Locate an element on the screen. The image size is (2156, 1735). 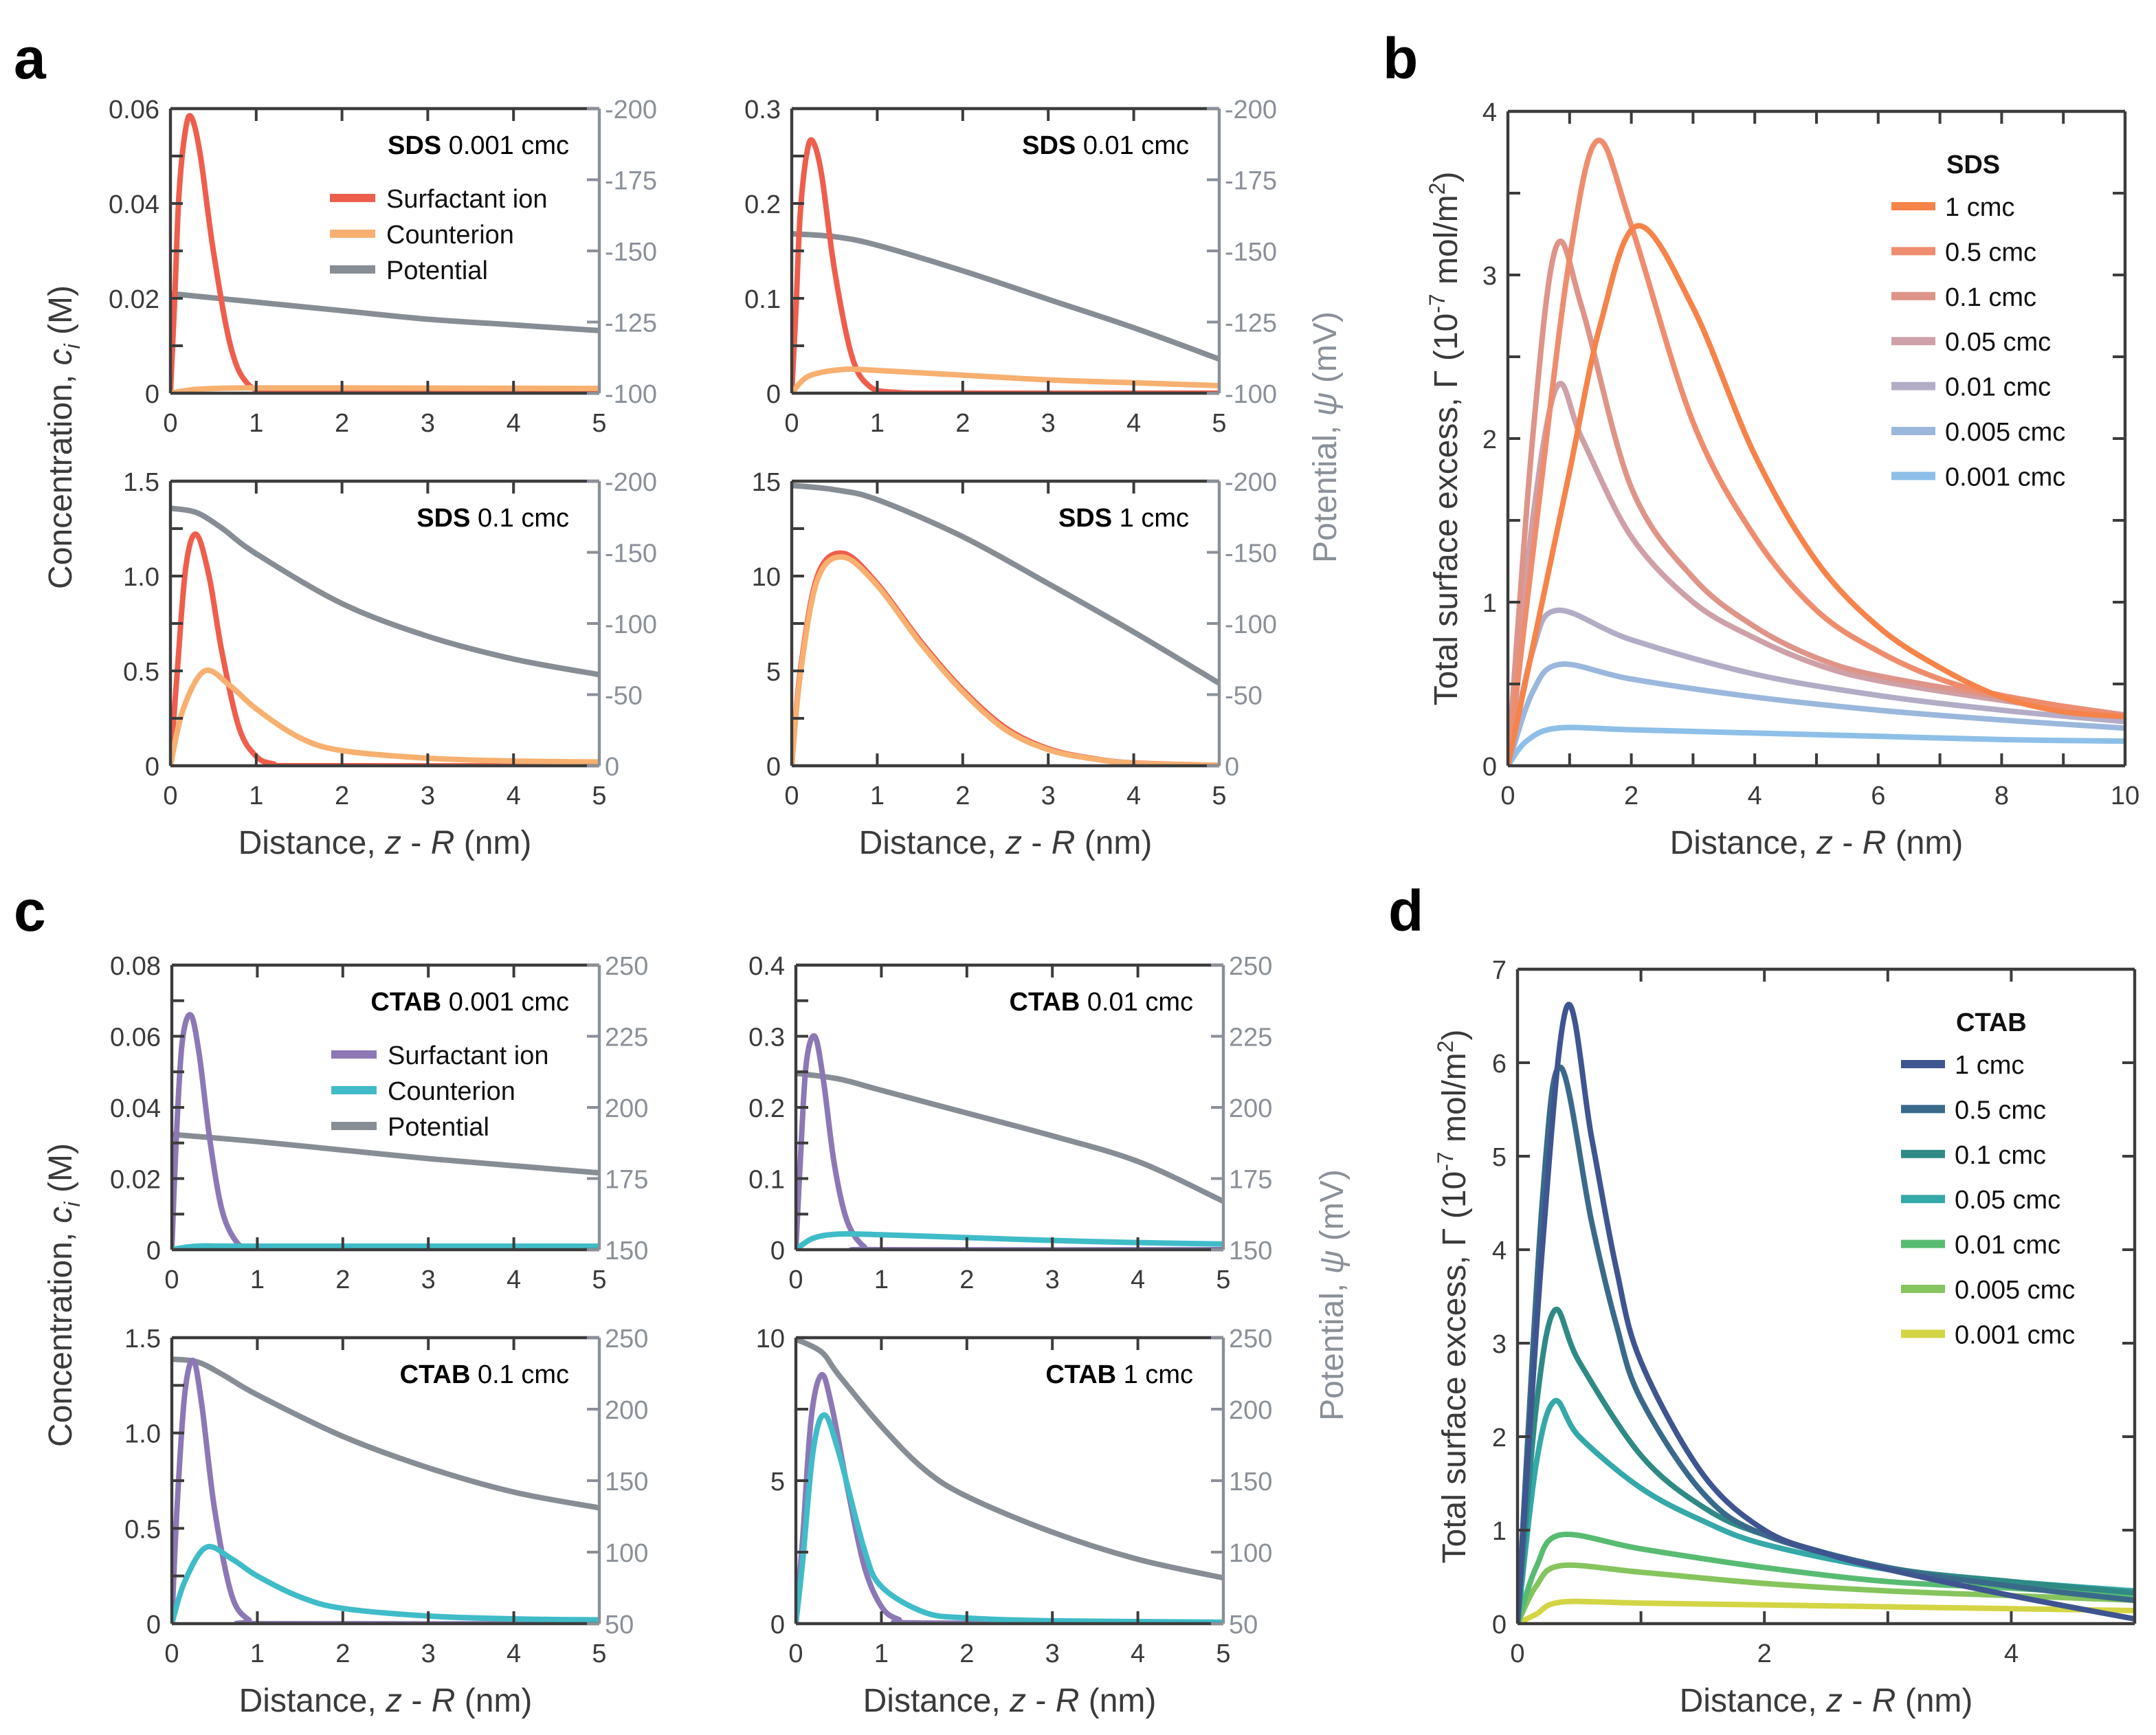
y-axis-label-surface-excess-b-part: -7 is located at coordinates (1437, 303).